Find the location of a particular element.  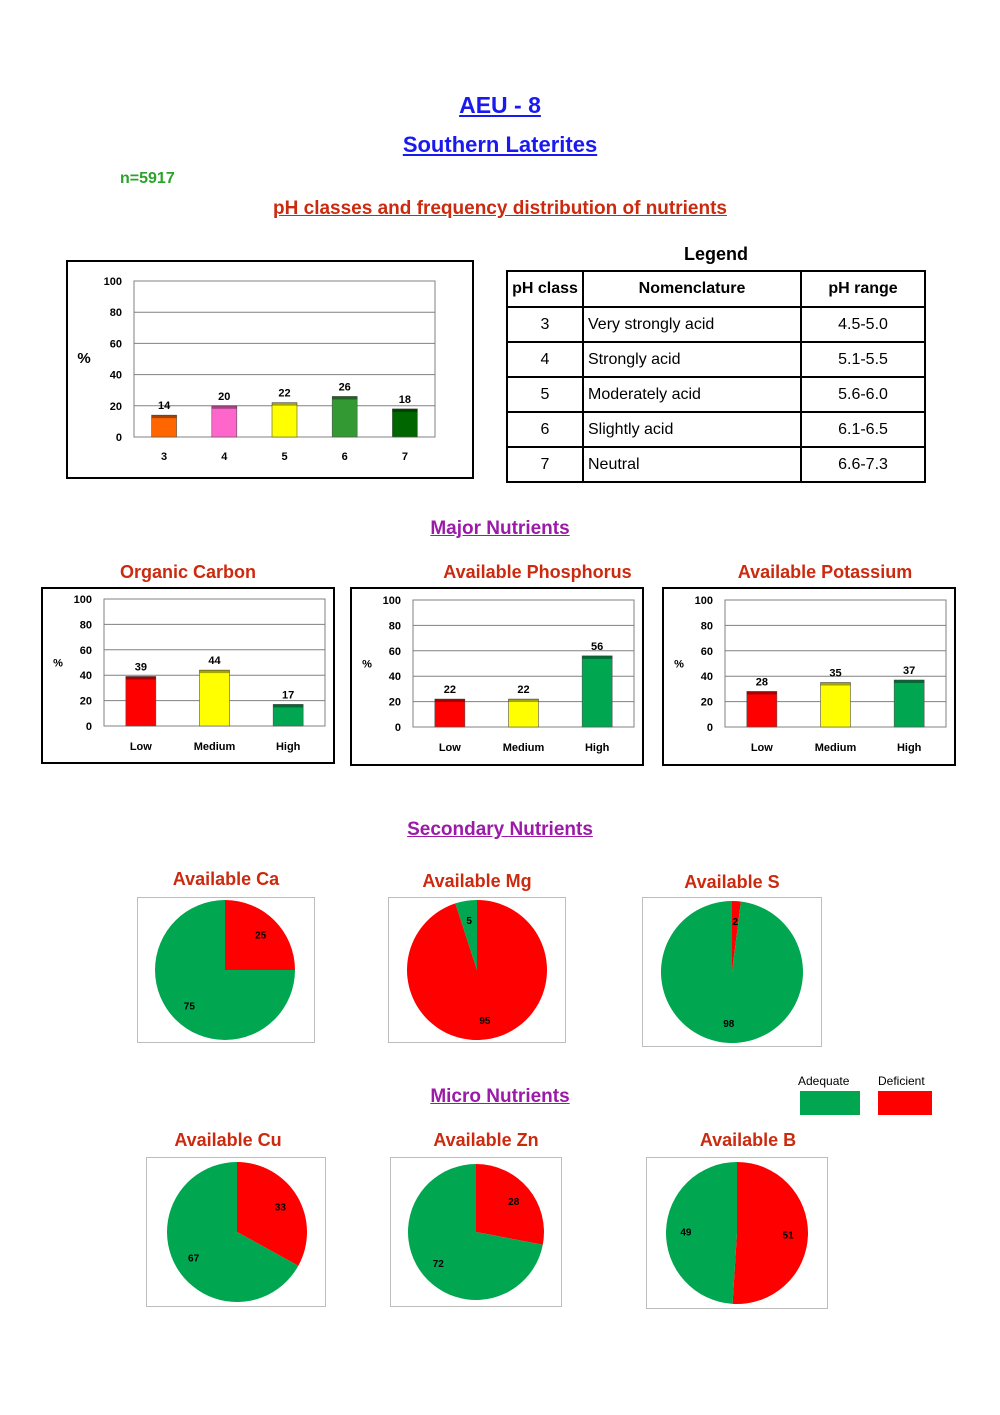

p-chart-frame: 0 20 40 60 80 100% 22 Low 22 Medium 56 High is located at coordinates (497, 676).